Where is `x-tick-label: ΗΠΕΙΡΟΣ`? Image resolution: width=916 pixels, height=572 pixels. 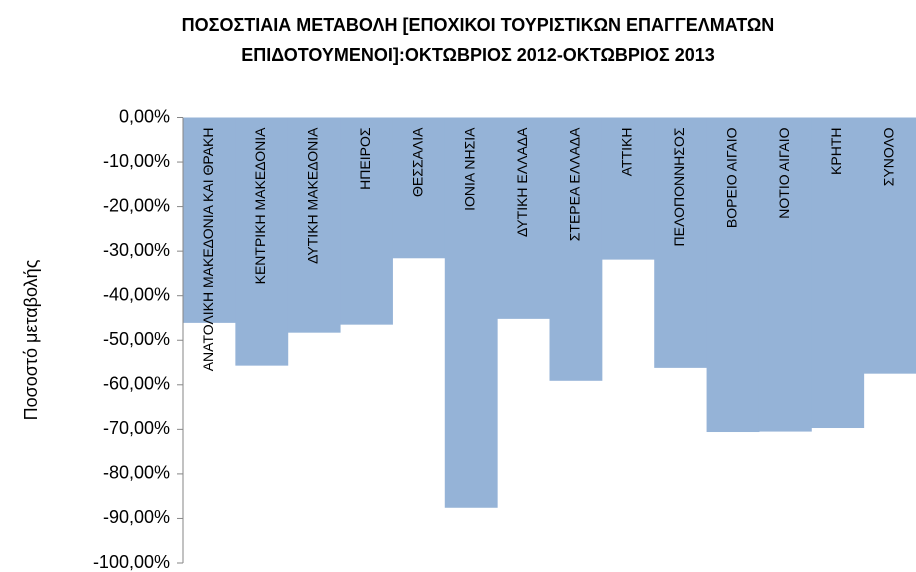
x-tick-label: ΗΠΕΙΡΟΣ is located at coordinates (365, 158).